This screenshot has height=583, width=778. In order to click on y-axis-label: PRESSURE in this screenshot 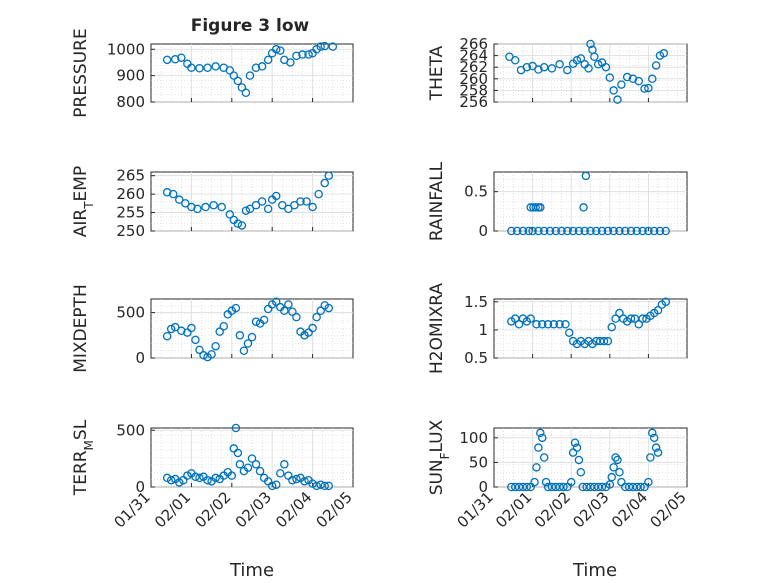, I will do `click(81, 72)`.